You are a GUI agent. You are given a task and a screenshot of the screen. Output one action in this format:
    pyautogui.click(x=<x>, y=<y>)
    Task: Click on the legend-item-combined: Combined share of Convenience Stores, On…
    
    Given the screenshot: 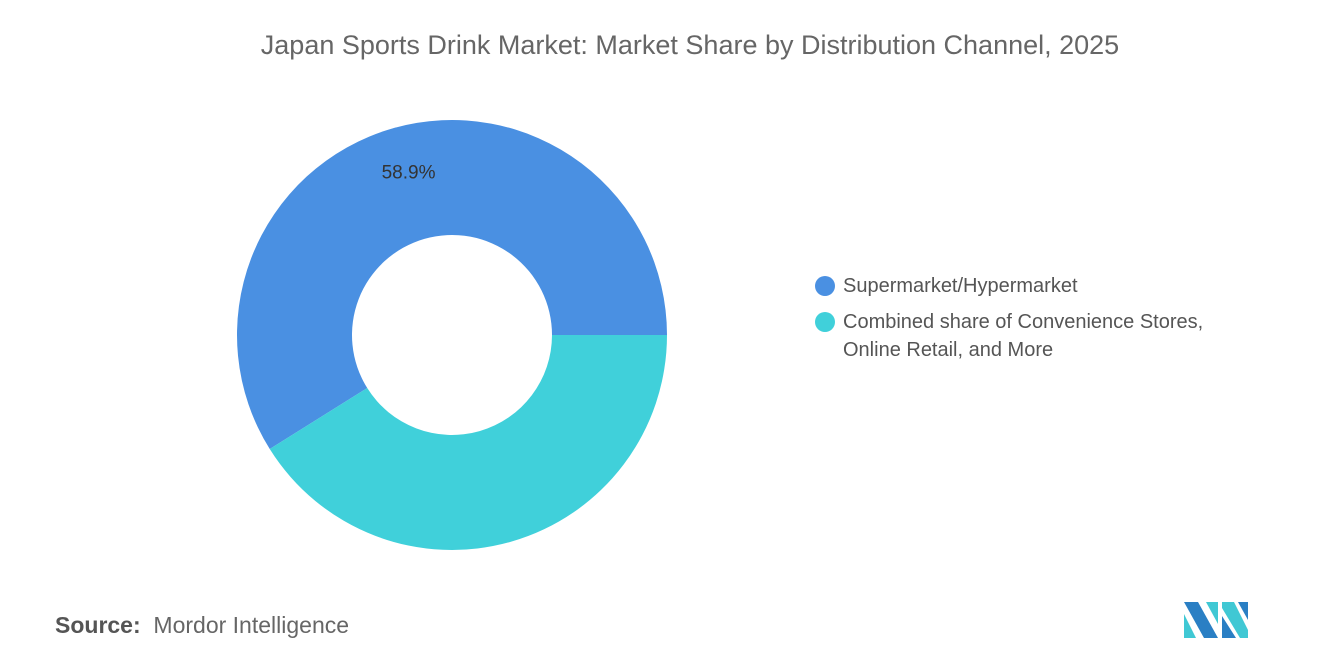 What is the action you would take?
    pyautogui.click(x=1039, y=336)
    